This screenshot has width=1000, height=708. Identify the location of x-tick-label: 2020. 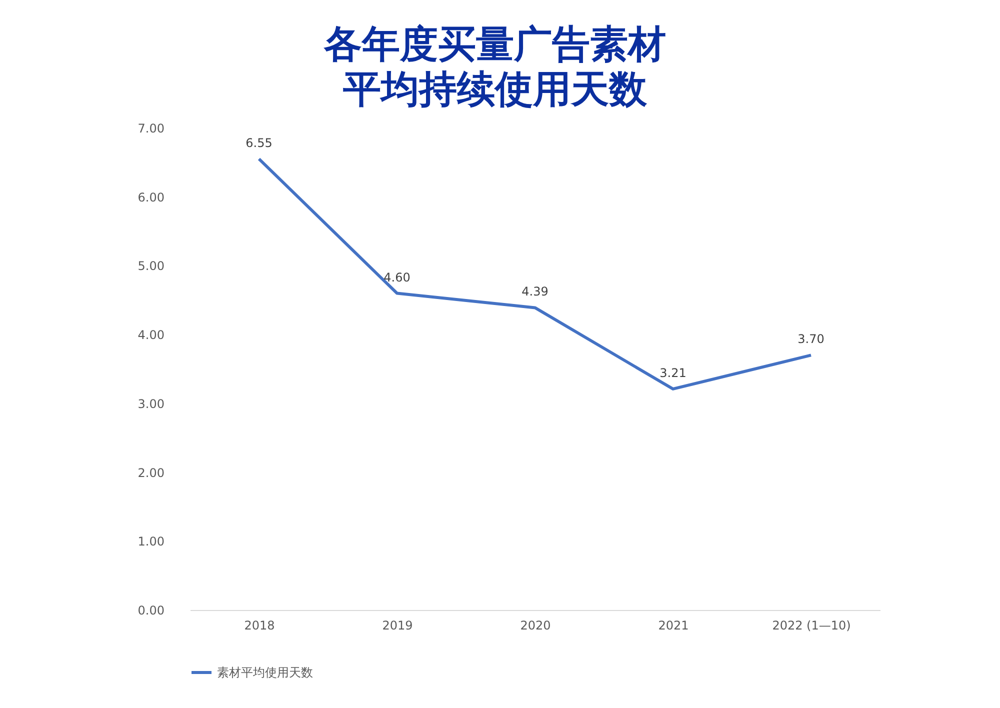
(535, 625).